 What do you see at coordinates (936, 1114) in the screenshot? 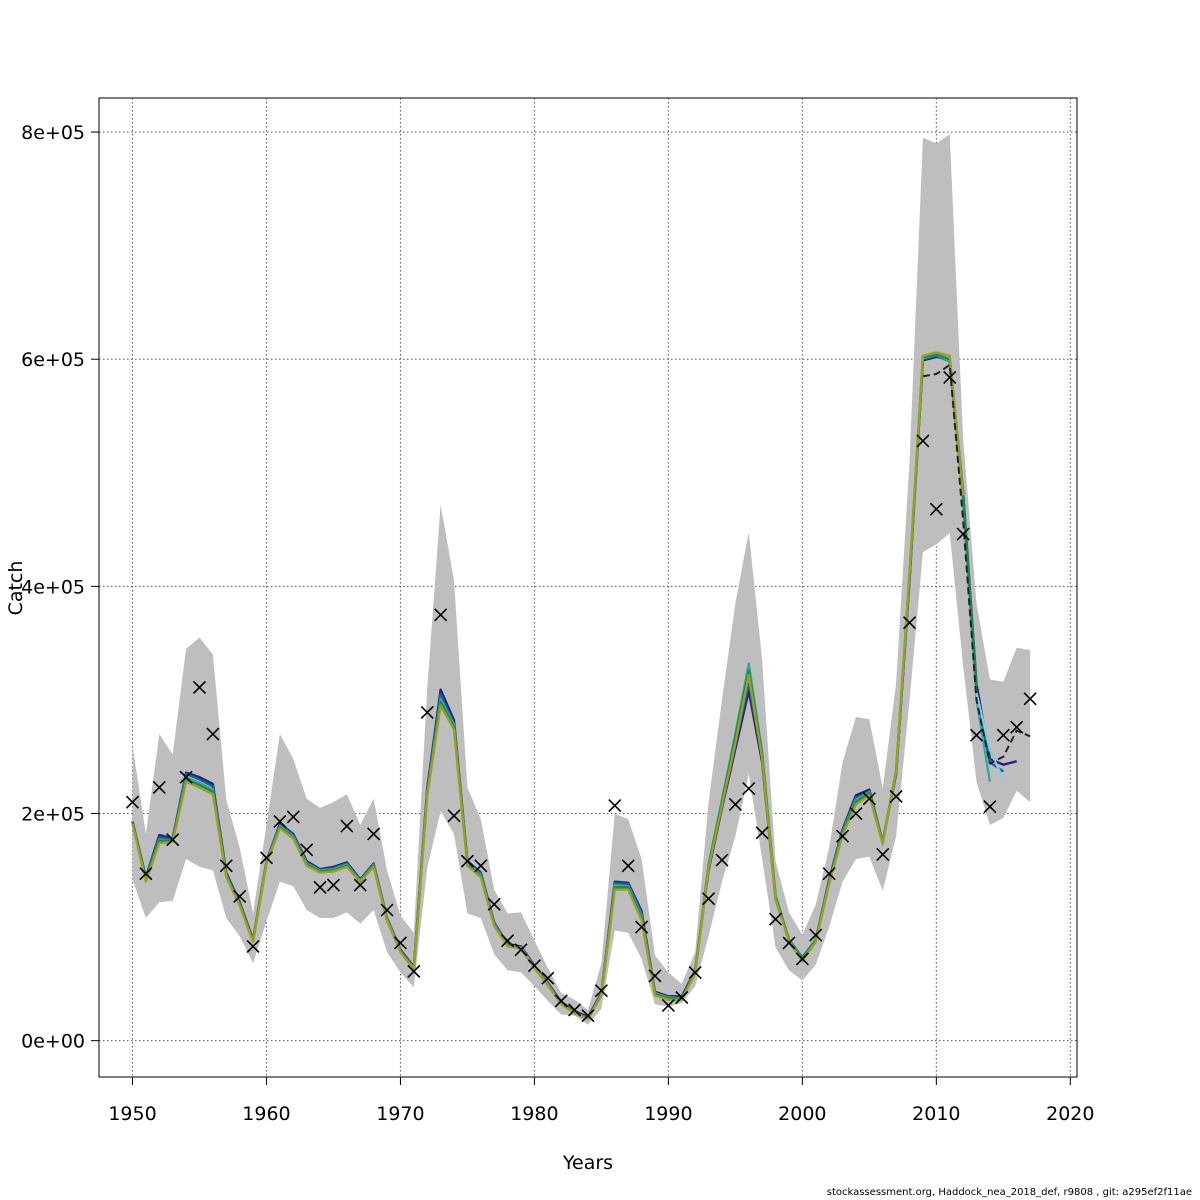
I see `x-tick-label: 2010` at bounding box center [936, 1114].